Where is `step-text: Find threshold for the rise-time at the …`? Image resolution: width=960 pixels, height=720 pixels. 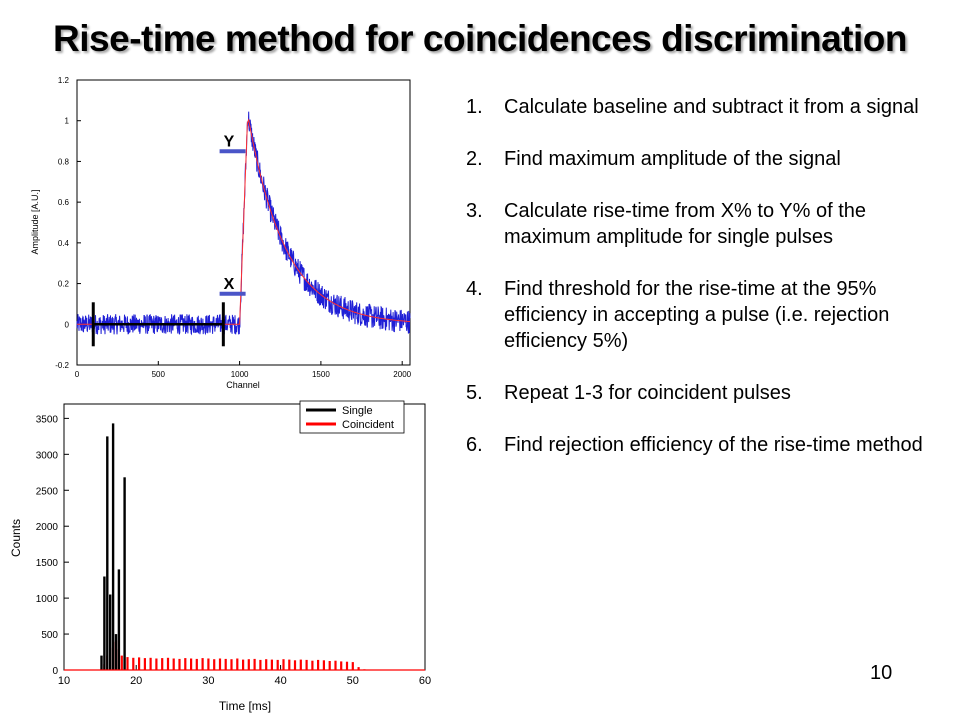 step-text: Find threshold for the rise-time at the … is located at coordinates (697, 315).